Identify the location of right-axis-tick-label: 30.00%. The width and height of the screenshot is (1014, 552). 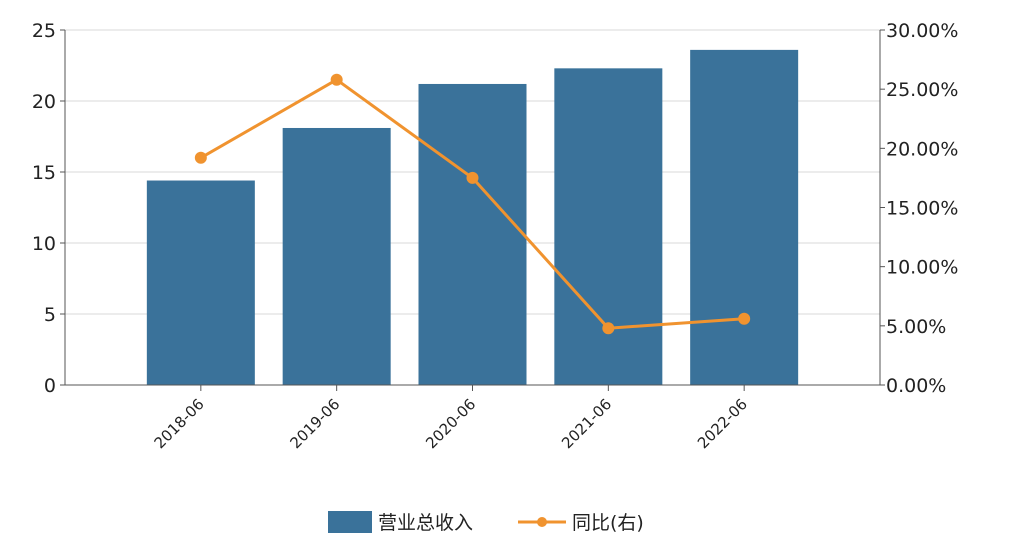
(922, 31).